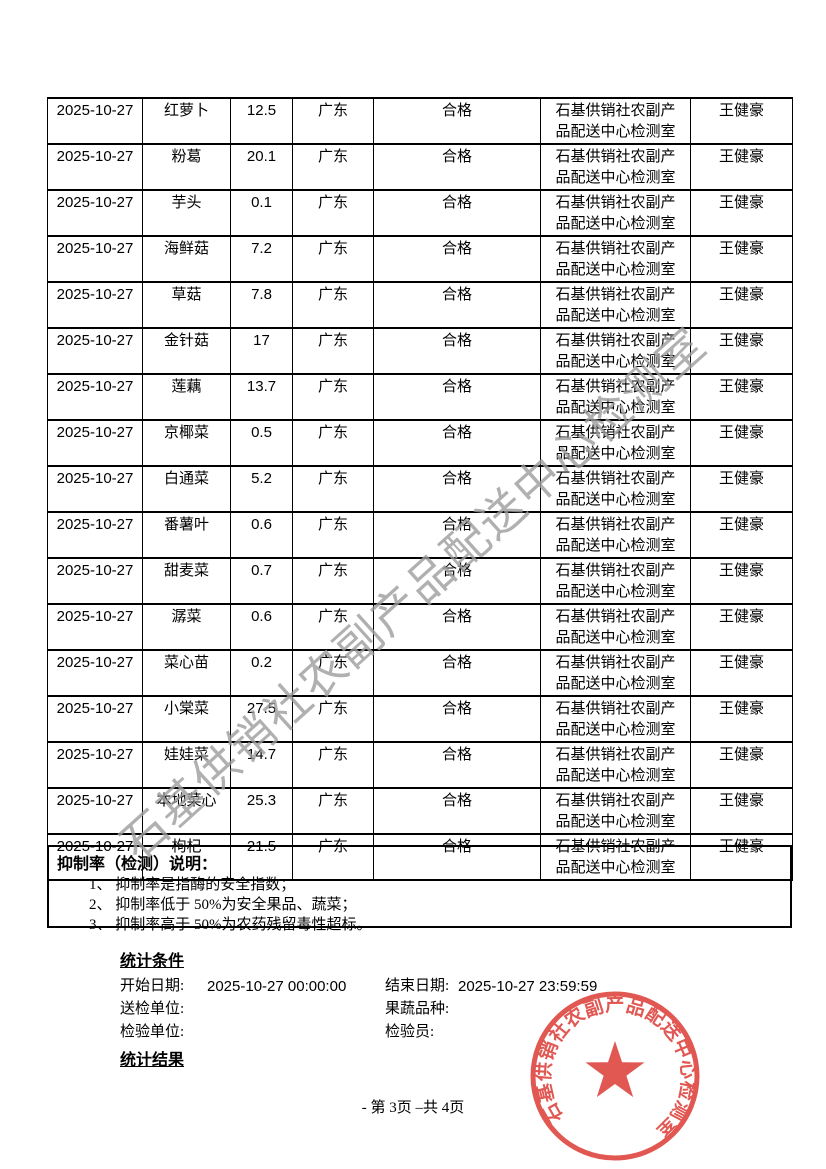  What do you see at coordinates (186, 811) in the screenshot?
I see `product-cell: 本地菜心` at bounding box center [186, 811].